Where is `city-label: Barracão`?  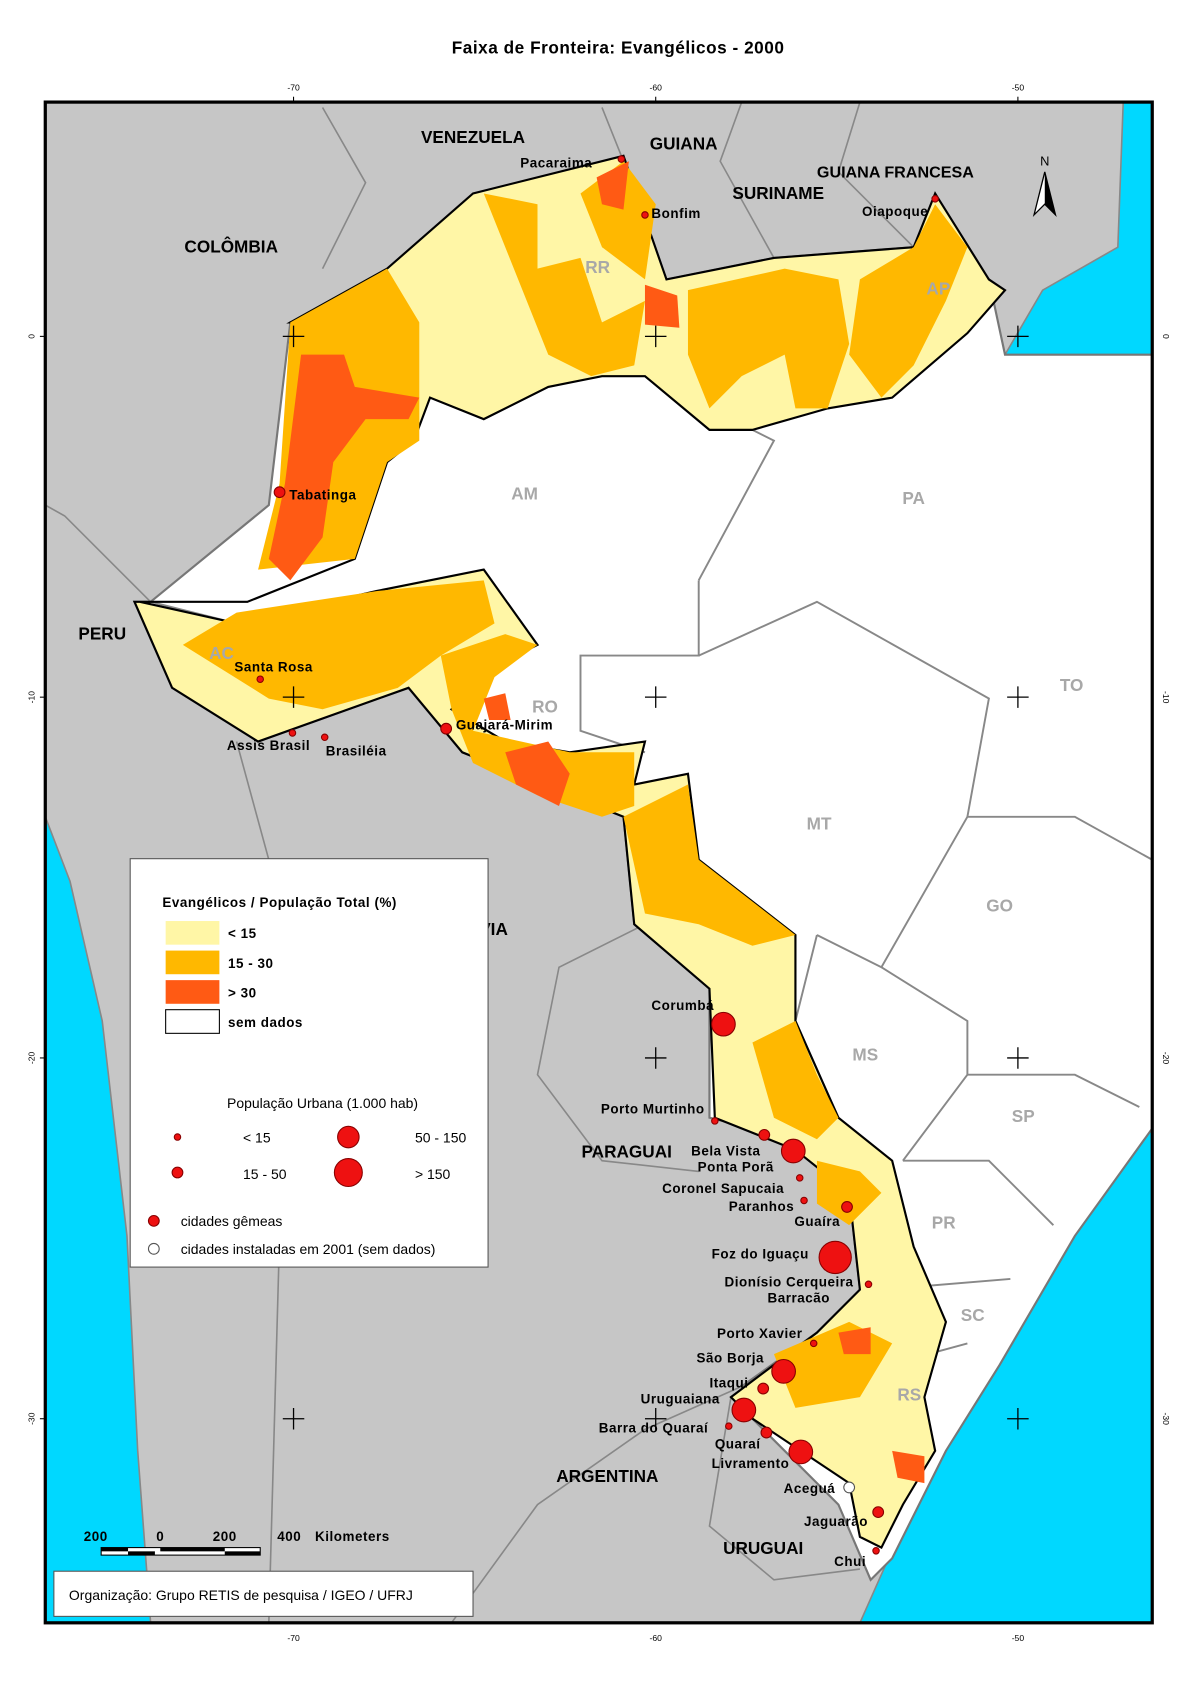
city-label: Barracão is located at coordinates (798, 1298).